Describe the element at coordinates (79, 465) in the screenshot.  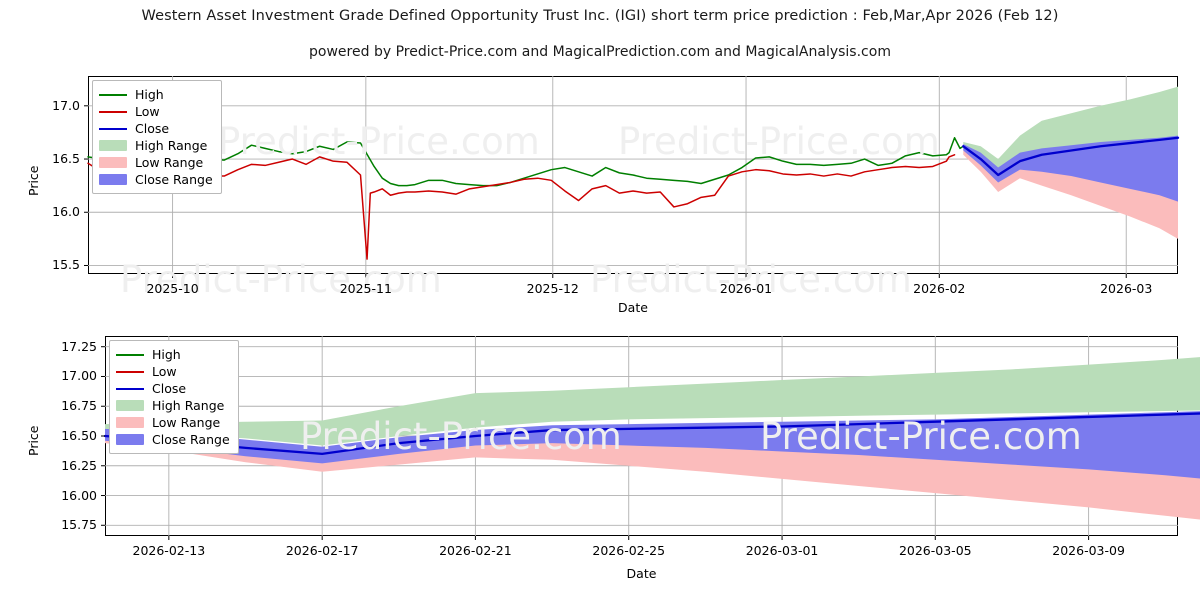
I see `y-tick-label: 16.25` at that location.